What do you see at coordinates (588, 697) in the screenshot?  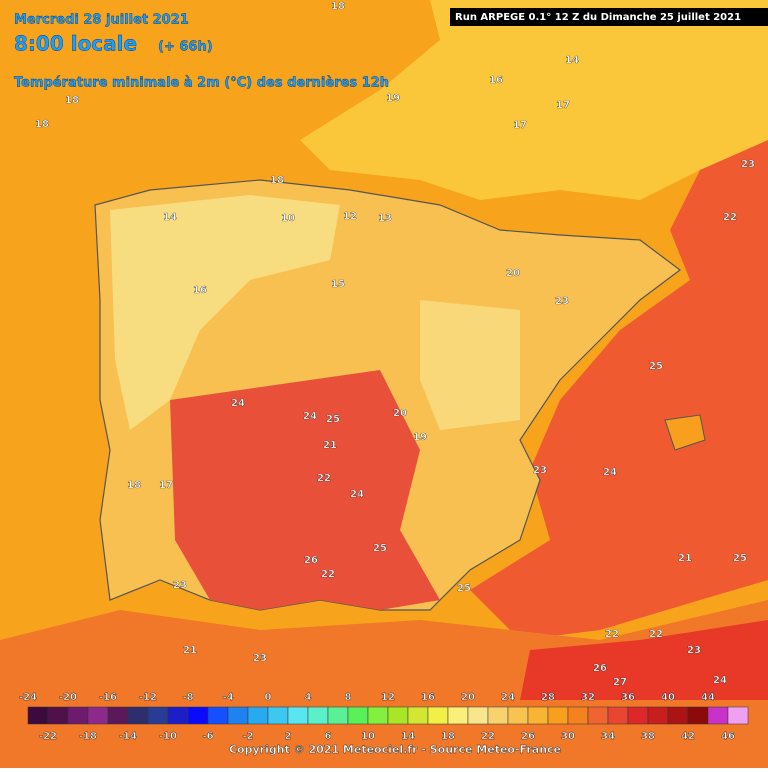 I see `colorbar-top-label: 32` at bounding box center [588, 697].